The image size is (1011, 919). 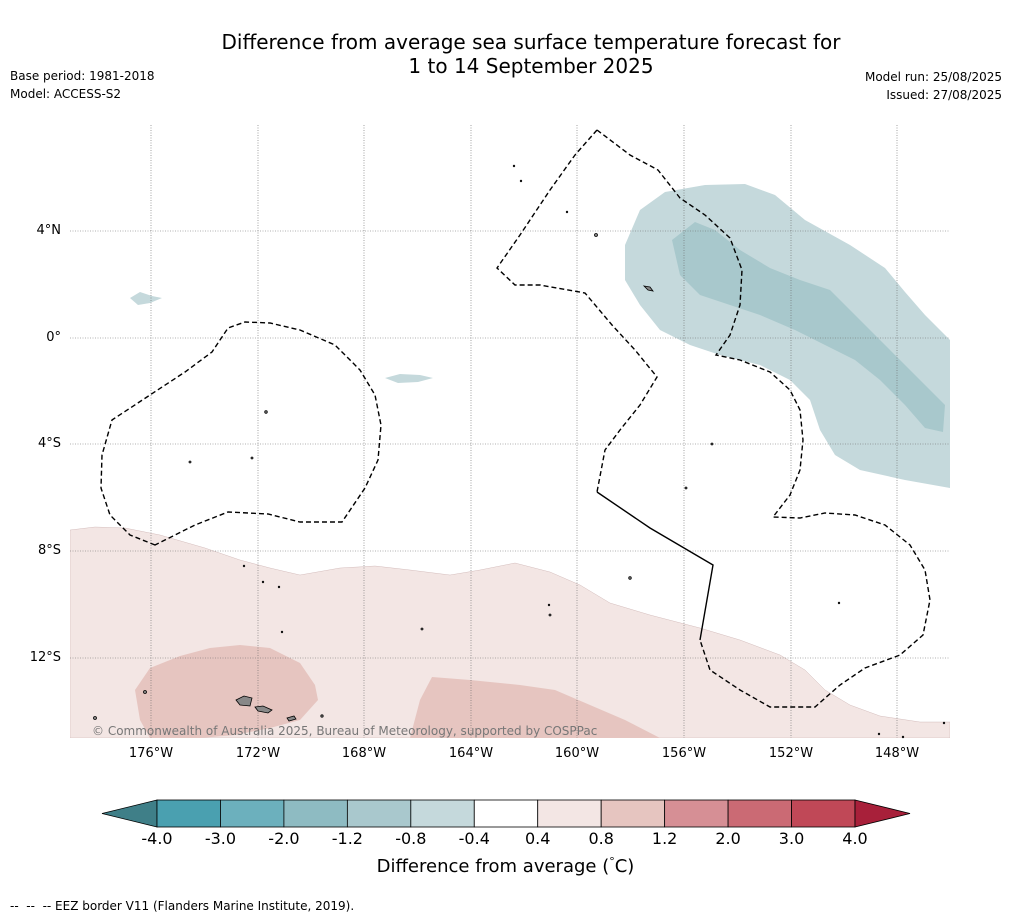 What do you see at coordinates (49, 230) in the screenshot?
I see `lat-label-4n: 4°N` at bounding box center [49, 230].